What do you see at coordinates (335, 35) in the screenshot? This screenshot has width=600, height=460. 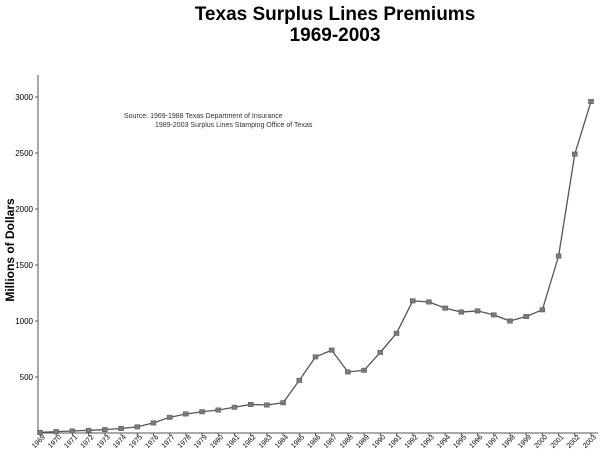 I see `chart-subtitle: 1969-2003` at bounding box center [335, 35].